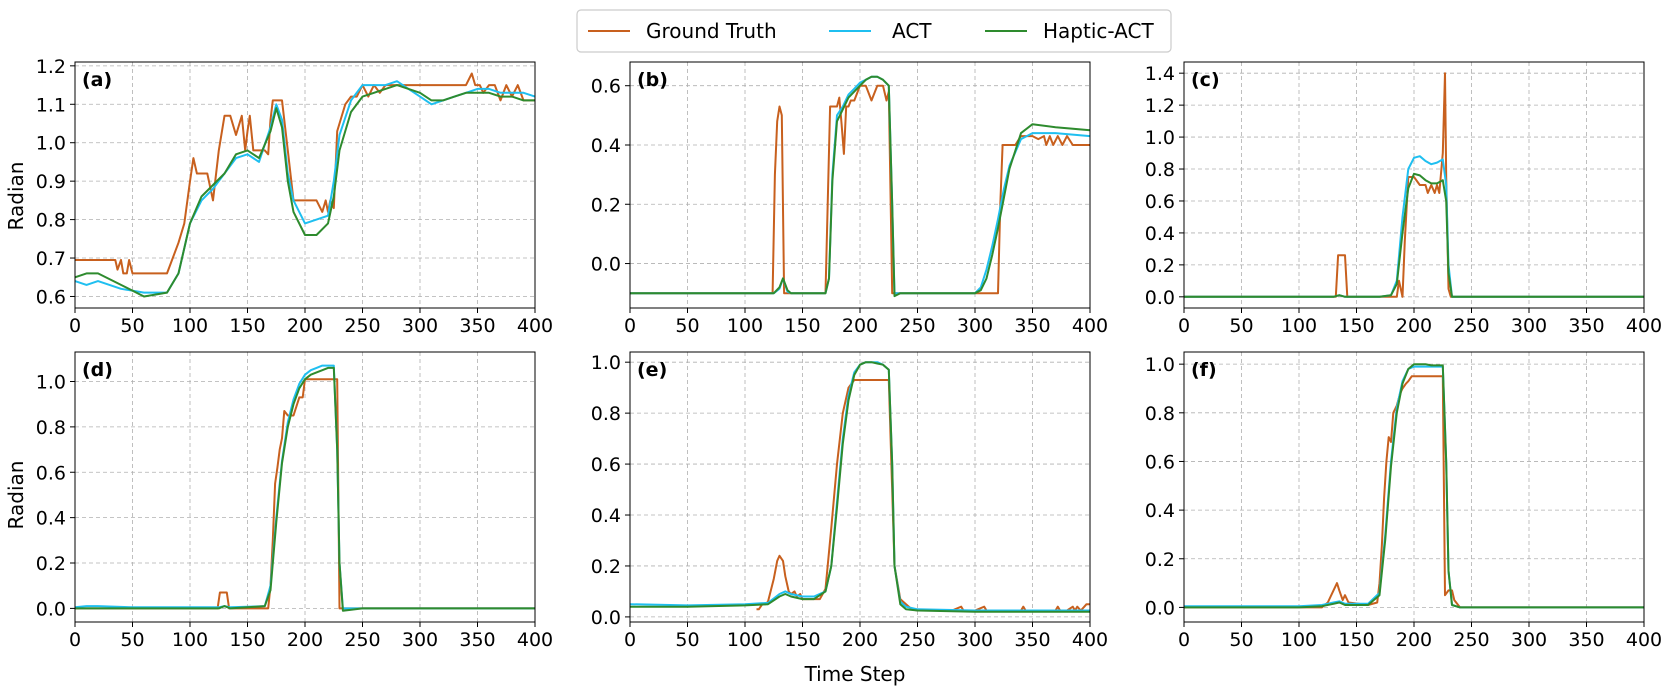 Image resolution: width=1661 pixels, height=695 pixels. What do you see at coordinates (16, 196) in the screenshot?
I see `ylabel-top: Radian` at bounding box center [16, 196].